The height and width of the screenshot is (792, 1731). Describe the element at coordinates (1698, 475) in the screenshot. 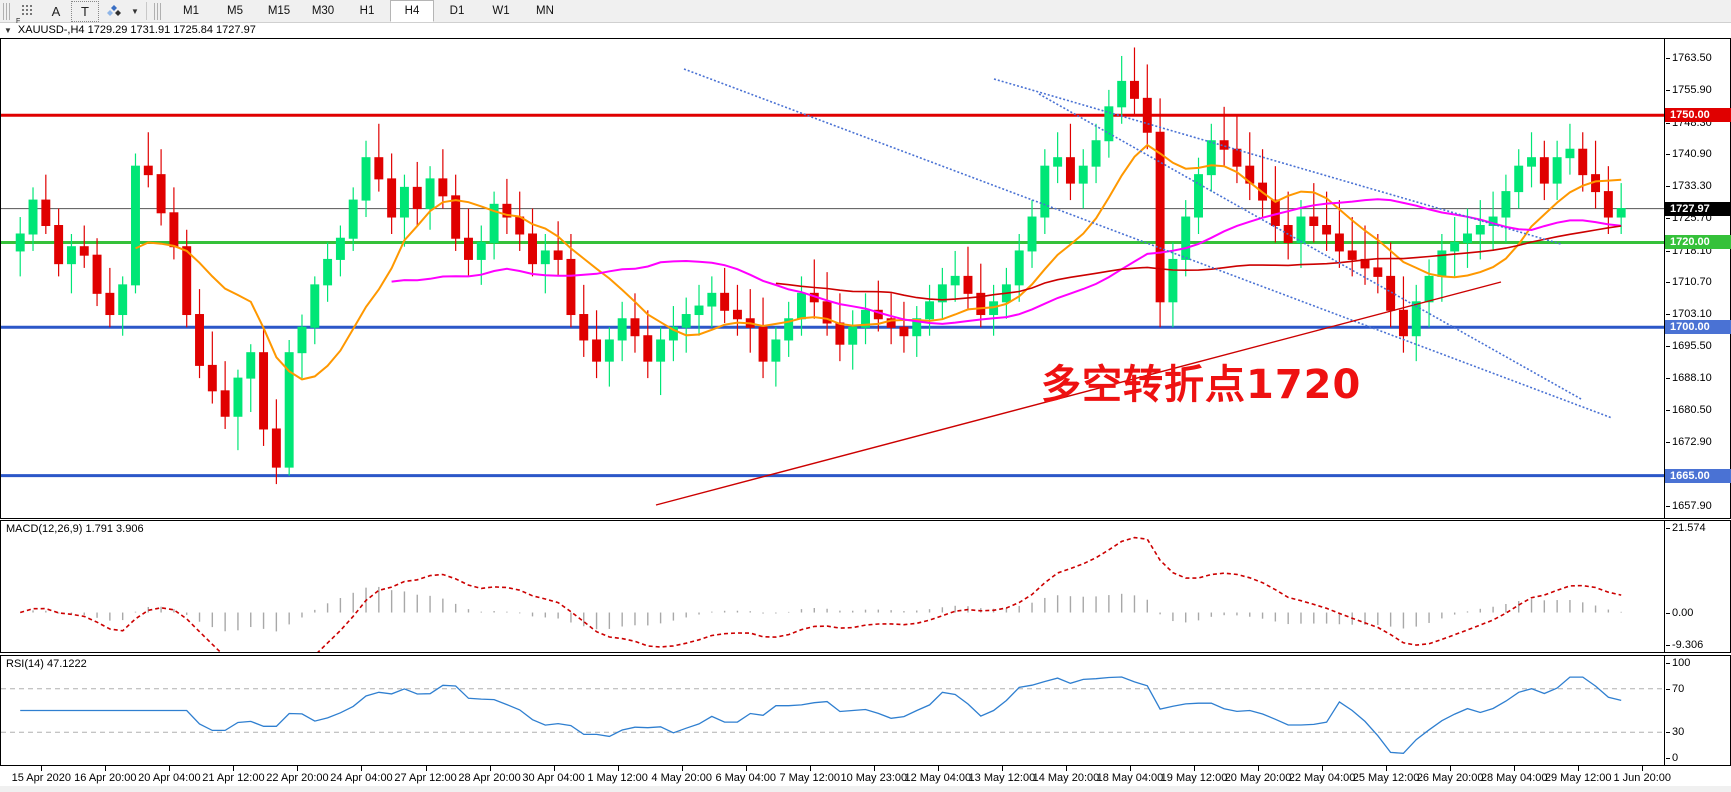

I see `level-1665-tag: 1665.00` at that location.